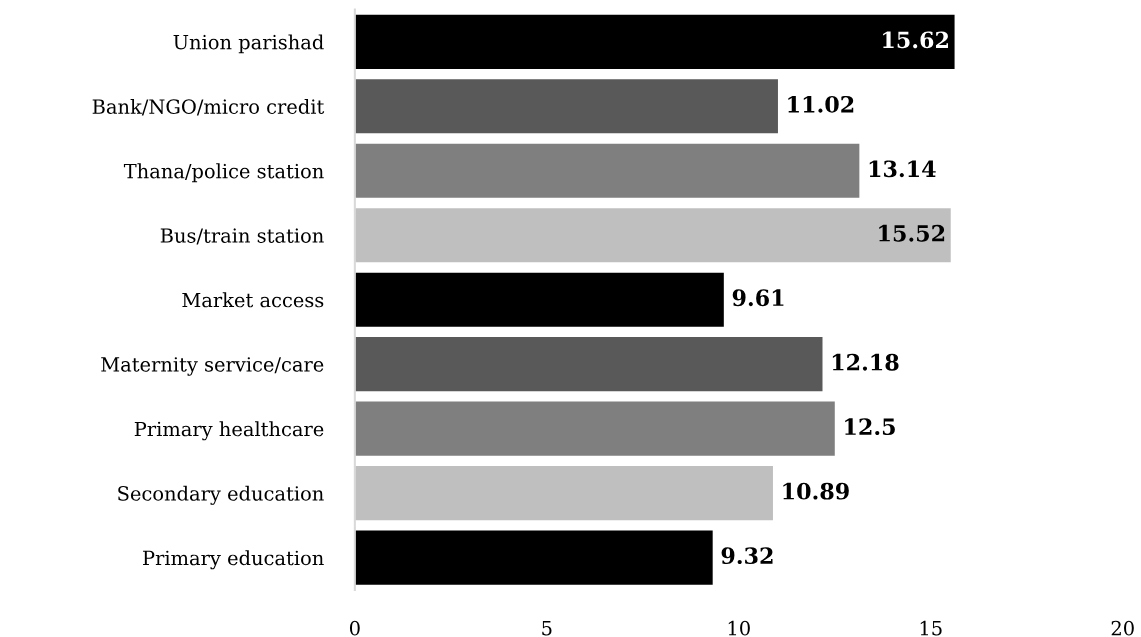  I want to click on x-tick-label: 10, so click(739, 628).